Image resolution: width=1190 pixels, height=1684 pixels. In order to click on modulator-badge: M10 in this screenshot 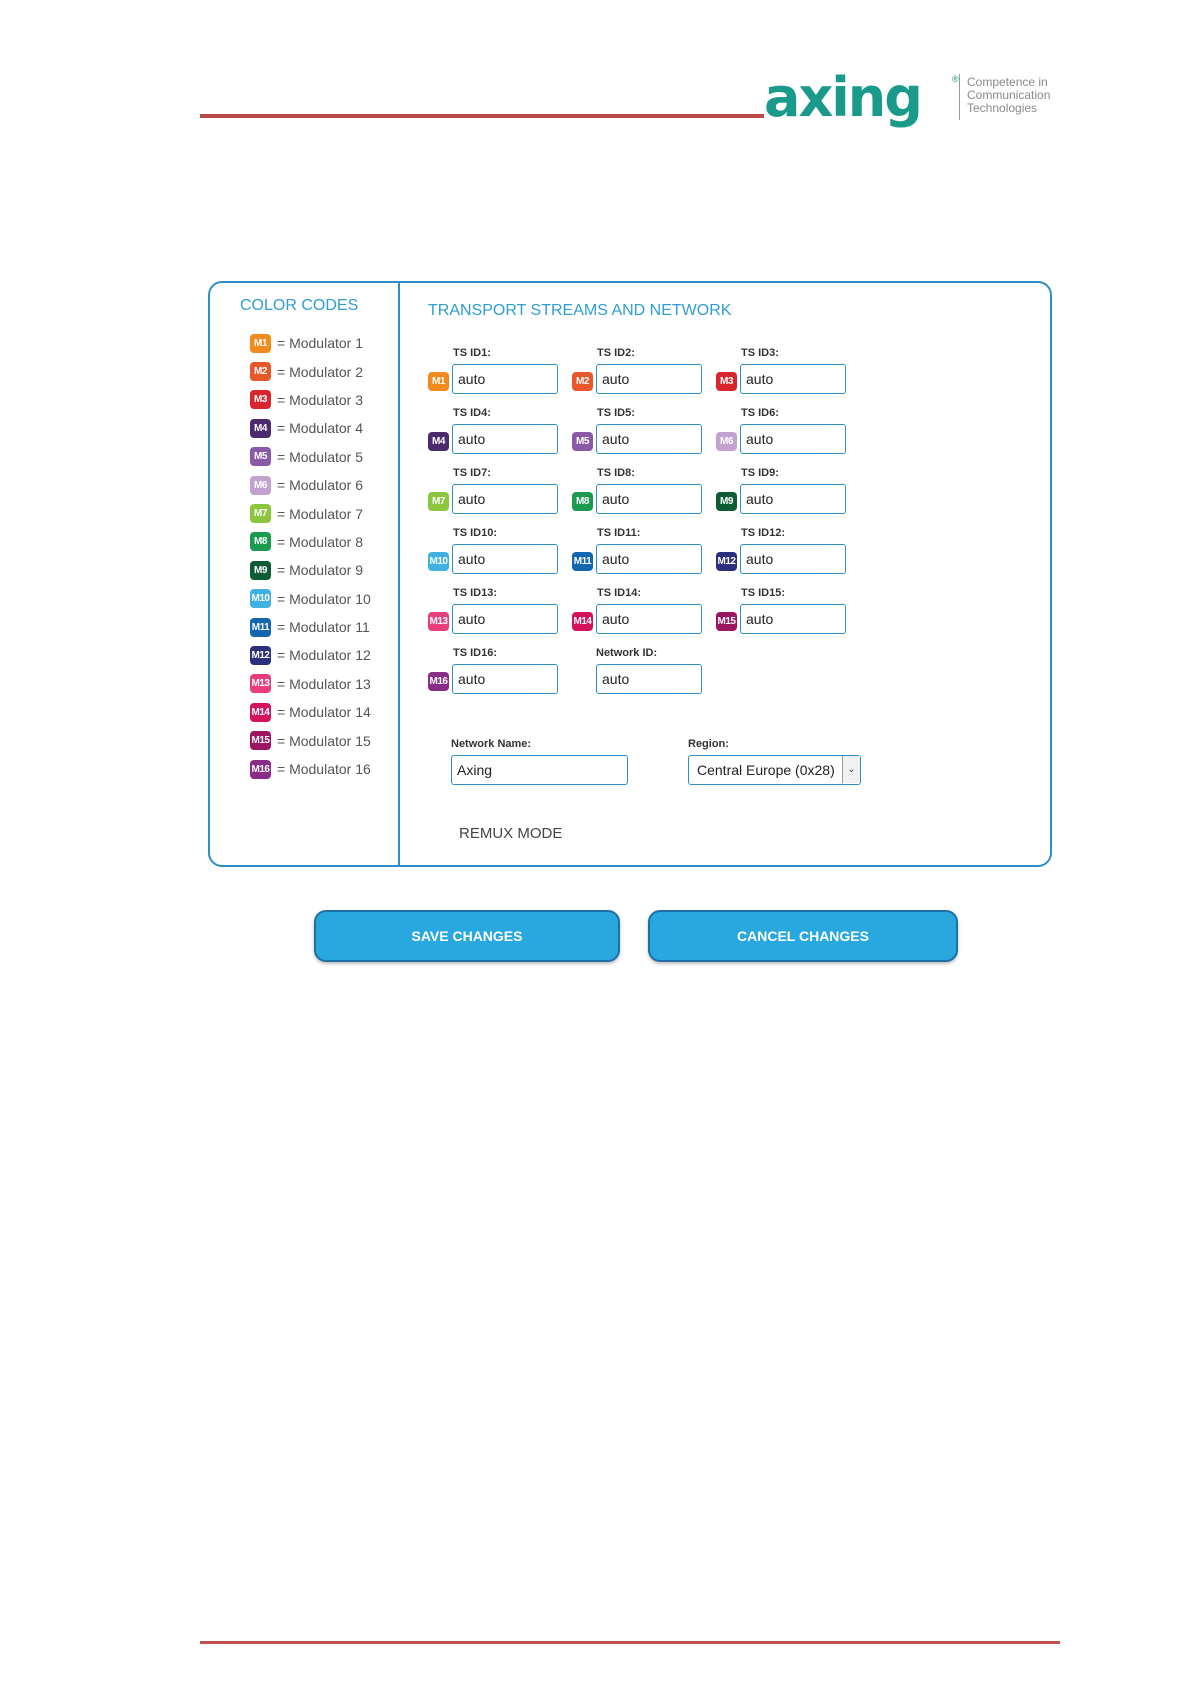, I will do `click(438, 561)`.